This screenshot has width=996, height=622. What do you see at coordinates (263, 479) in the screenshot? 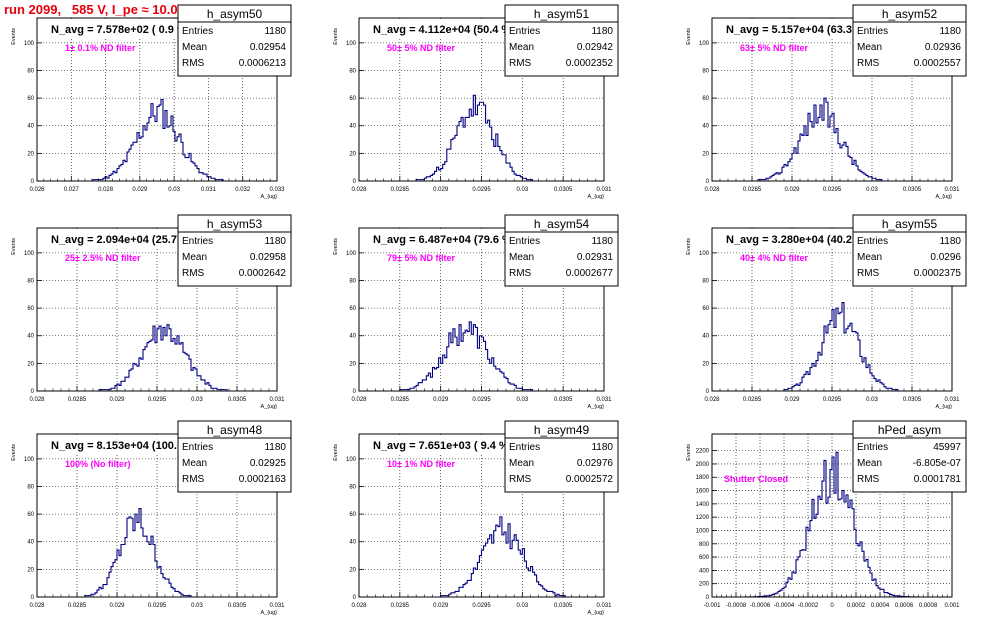
I see `stats-rms-value: 0.0002163` at bounding box center [263, 479].